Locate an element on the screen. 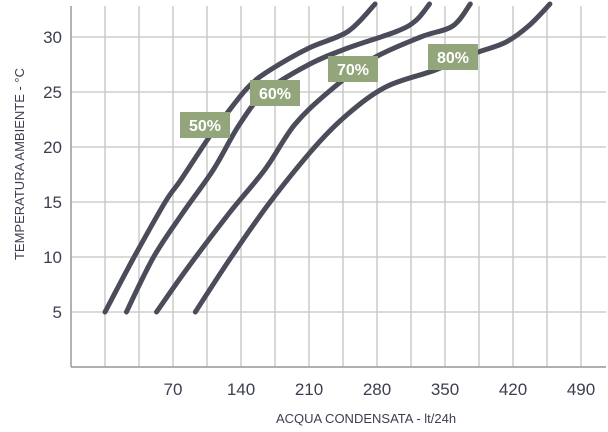  x-tick-label: 280 is located at coordinates (377, 389).